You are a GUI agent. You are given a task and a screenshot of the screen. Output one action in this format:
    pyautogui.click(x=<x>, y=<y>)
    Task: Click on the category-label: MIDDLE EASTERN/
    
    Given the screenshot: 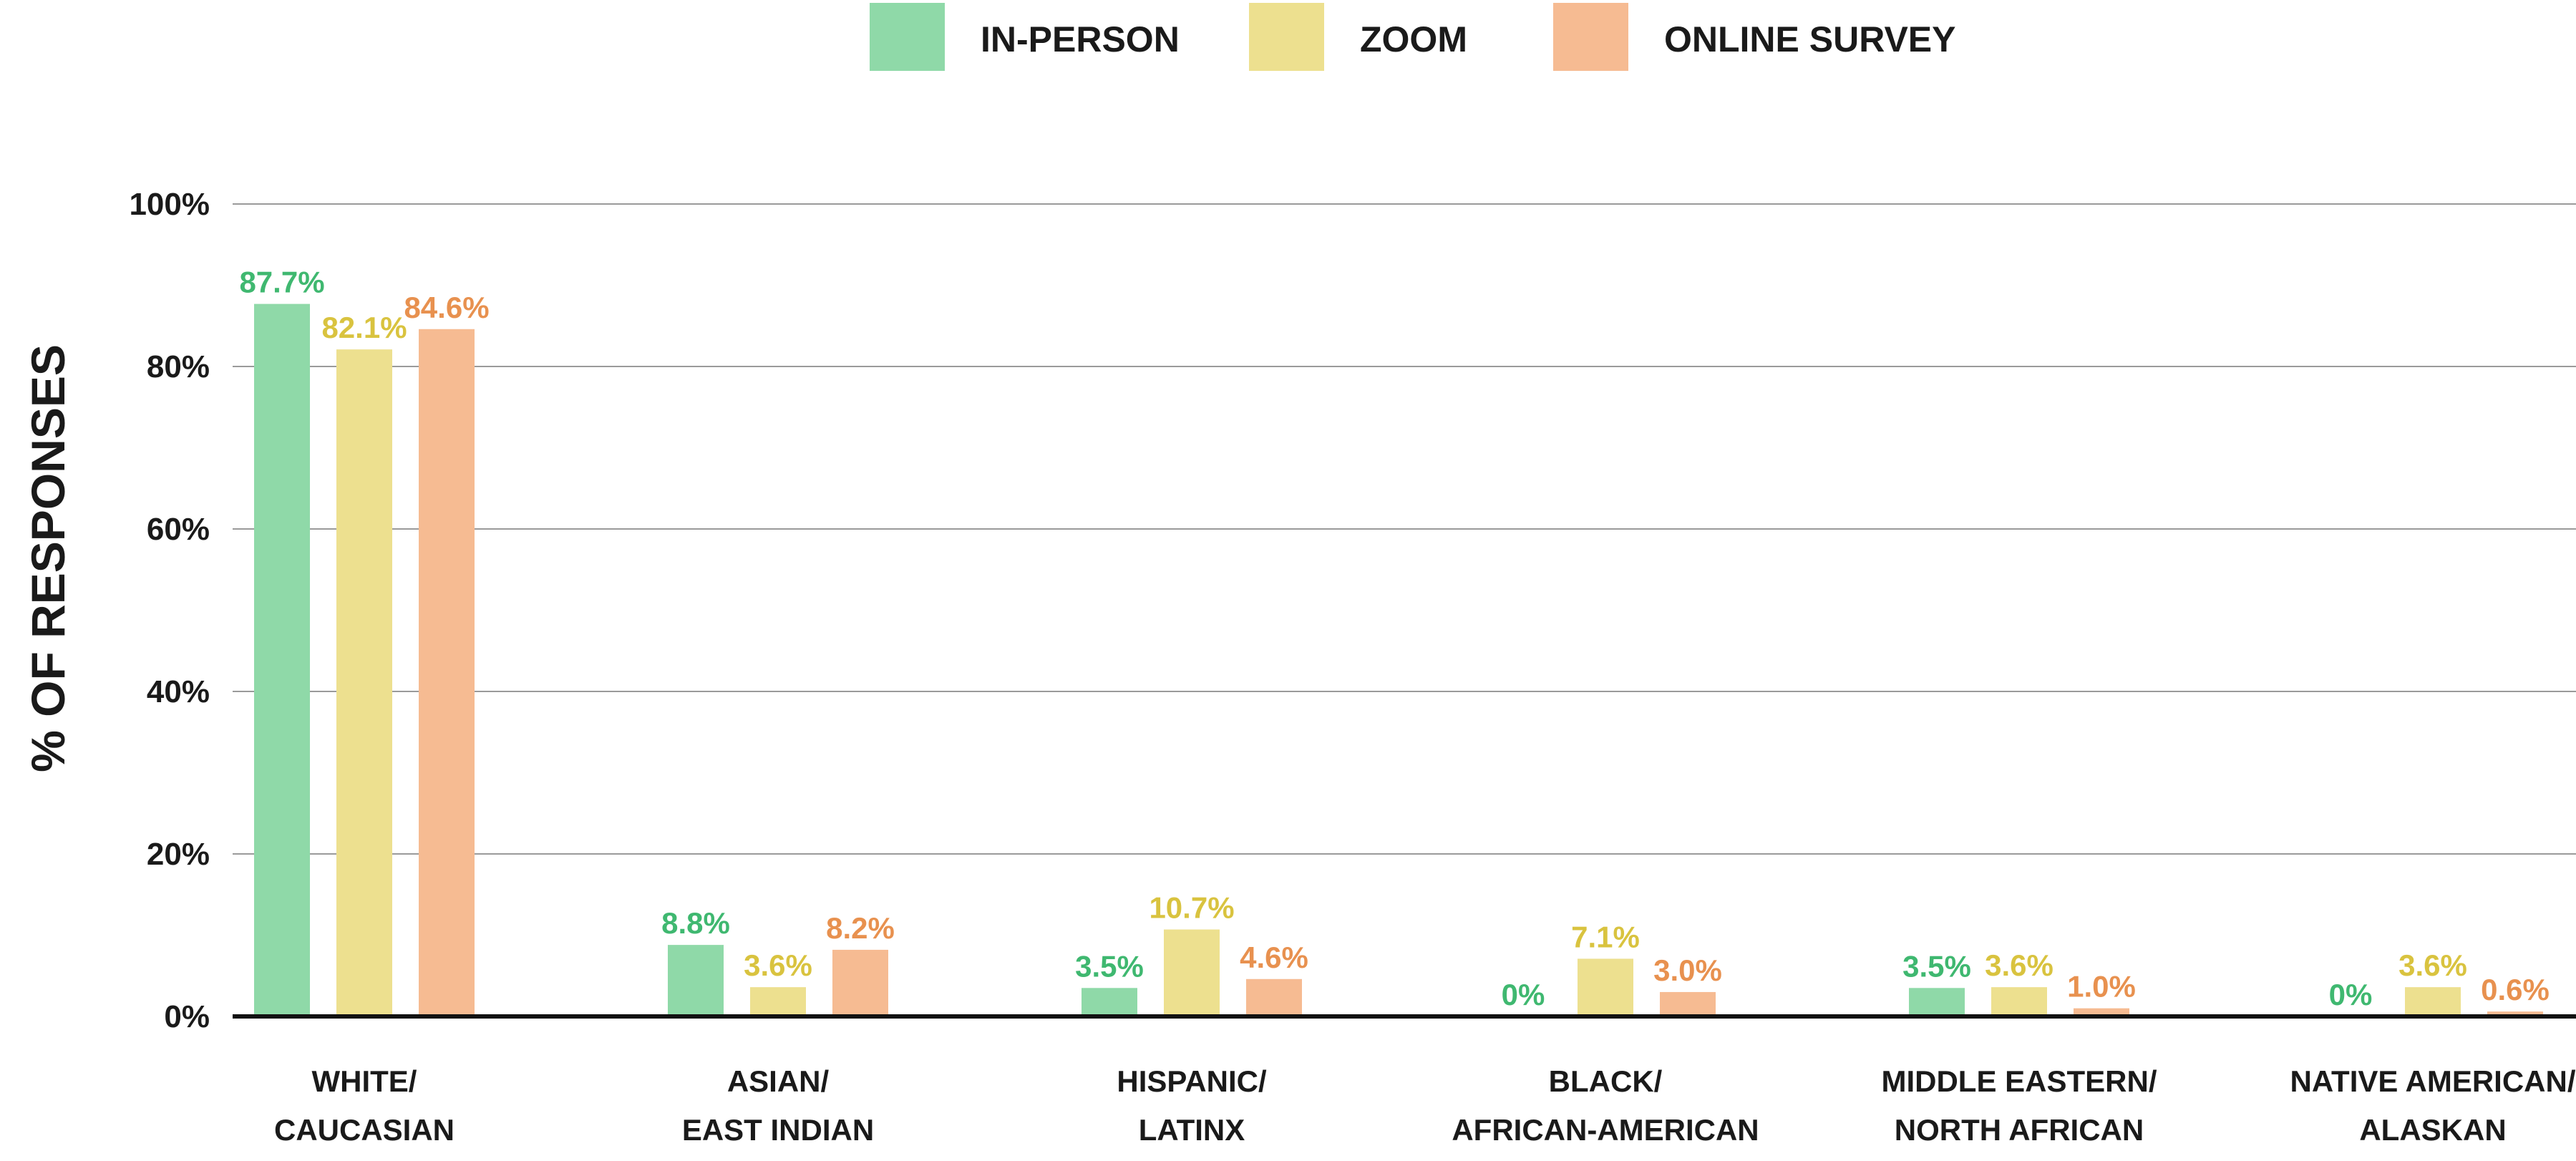 What is the action you would take?
    pyautogui.click(x=2019, y=1081)
    